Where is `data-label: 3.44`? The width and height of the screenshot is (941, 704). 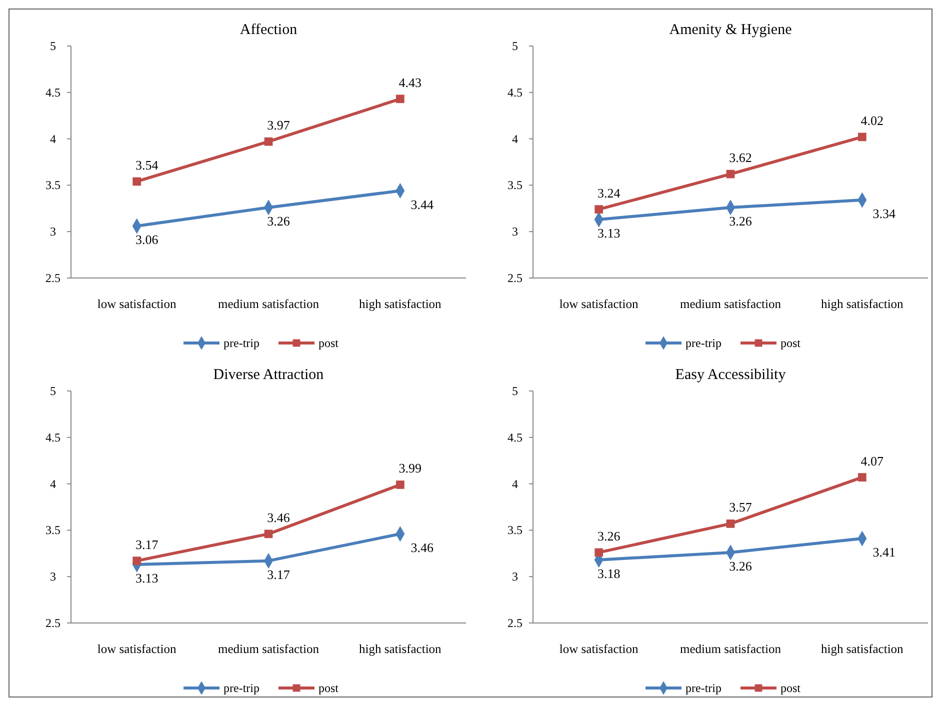
data-label: 3.44 is located at coordinates (422, 204).